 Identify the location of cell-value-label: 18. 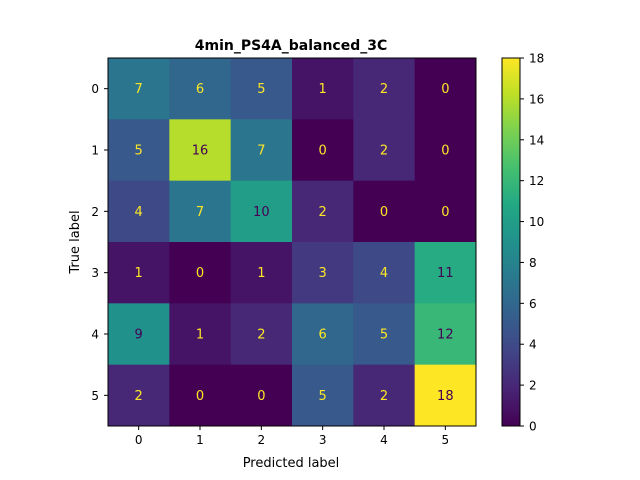
(445, 396).